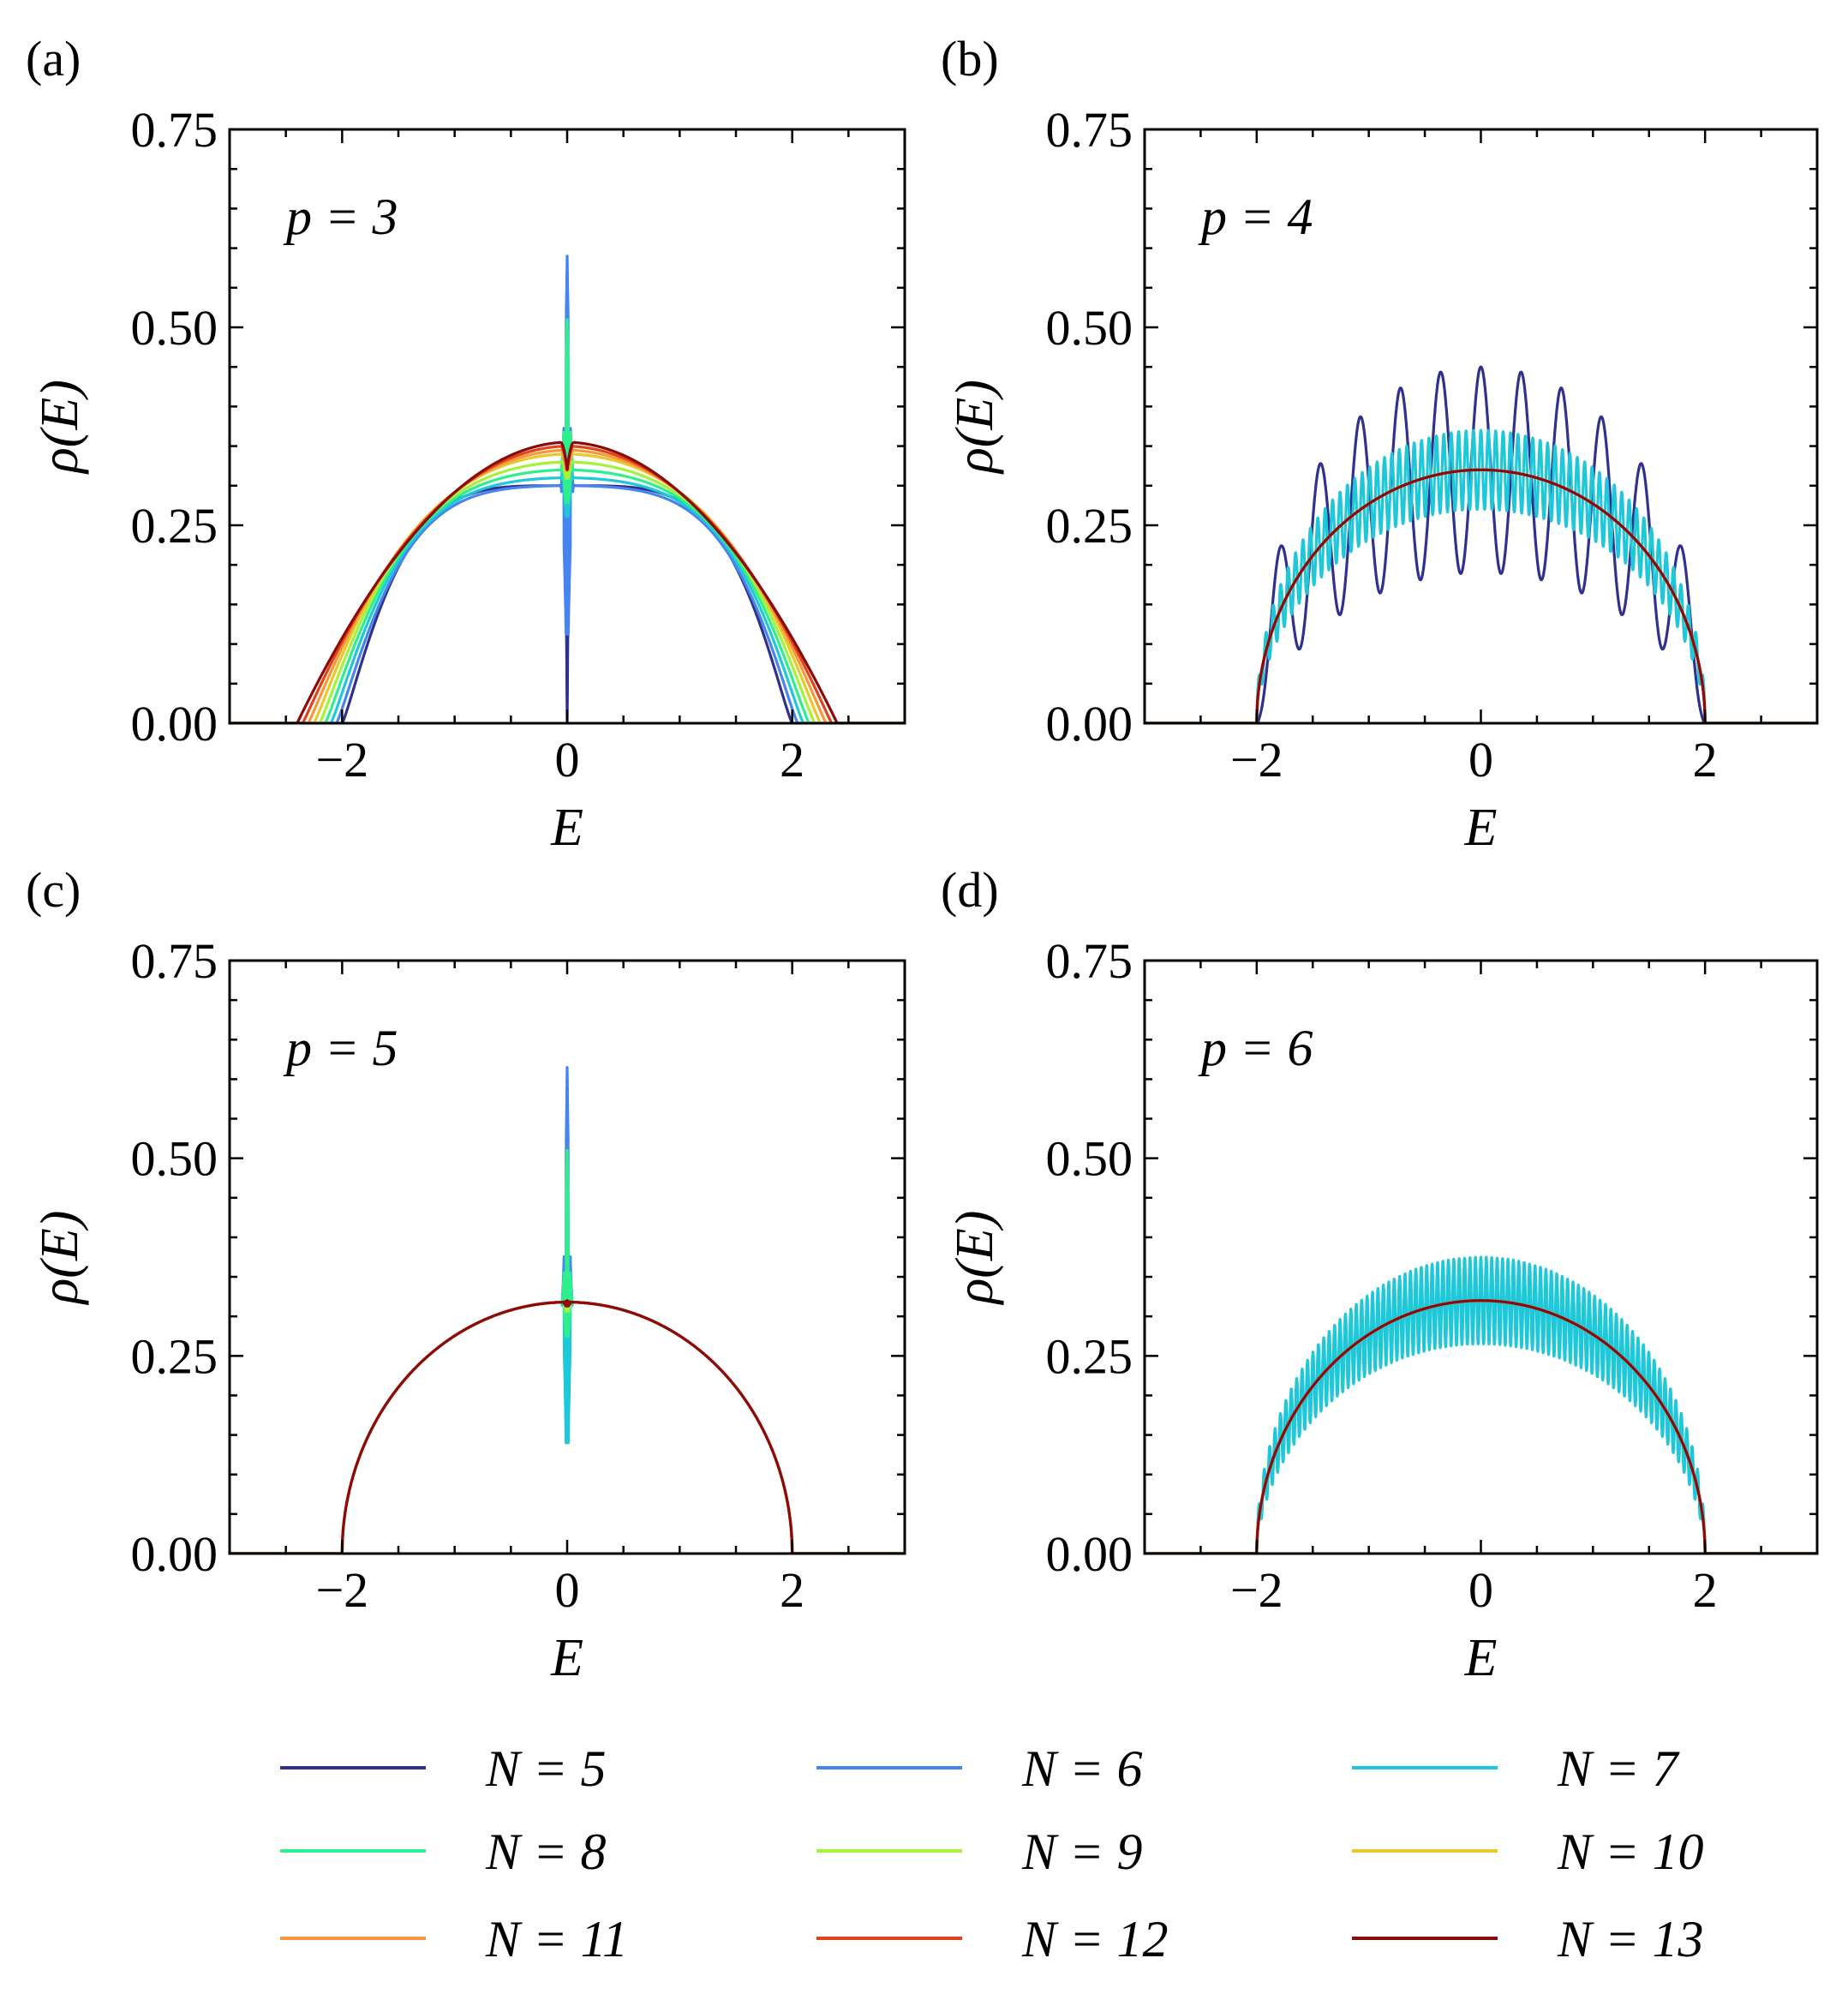 The height and width of the screenshot is (2006, 1848). What do you see at coordinates (454, 1939) in the screenshot?
I see `legend-item: N = 11` at bounding box center [454, 1939].